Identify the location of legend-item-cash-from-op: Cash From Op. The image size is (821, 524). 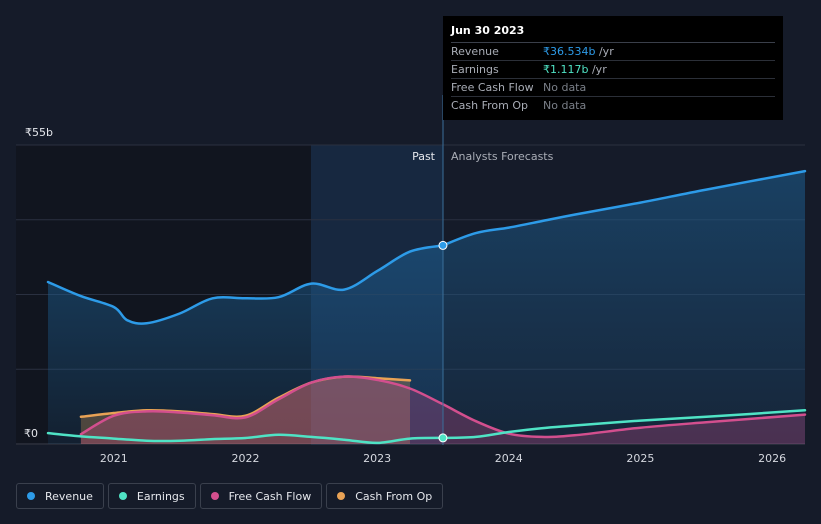
(385, 496).